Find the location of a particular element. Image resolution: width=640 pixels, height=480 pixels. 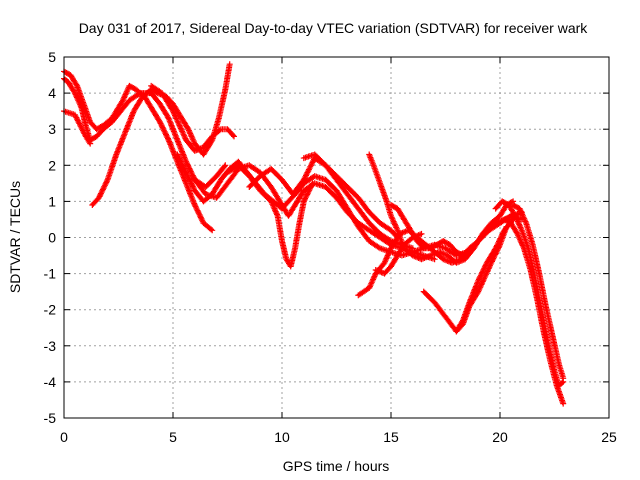

y-axis-label: SDTVAR / TECUs is located at coordinates (15, 237).